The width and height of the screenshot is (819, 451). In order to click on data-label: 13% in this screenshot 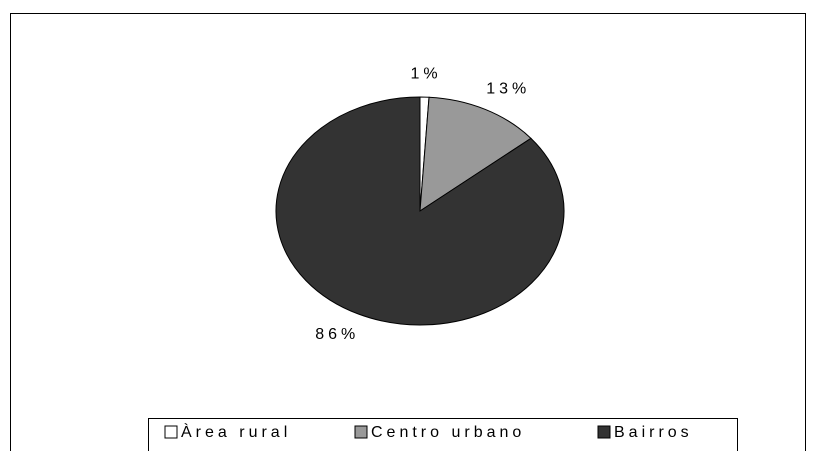, I will do `click(508, 88)`.